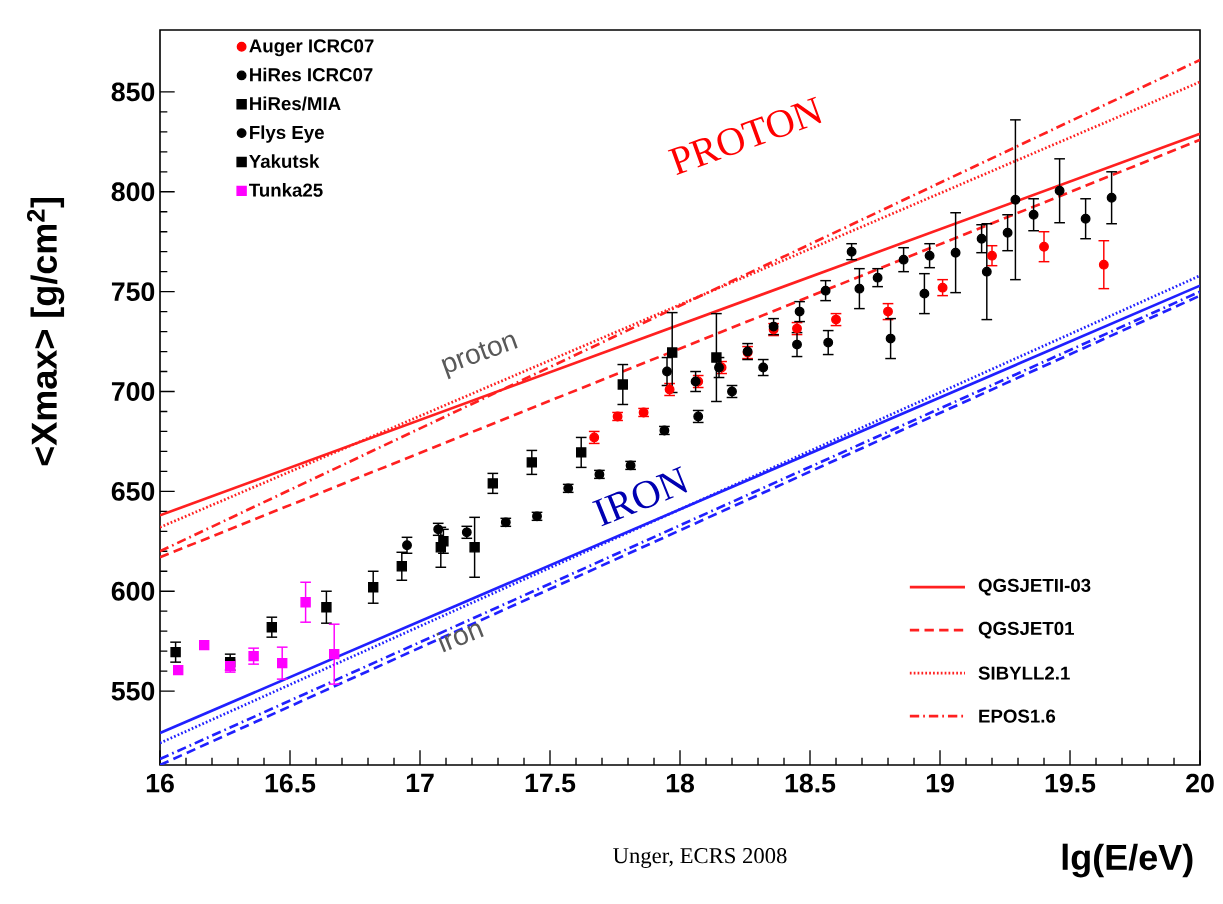  Describe the element at coordinates (700, 858) in the screenshot. I see `text: Unger, ECRS 2008` at that location.